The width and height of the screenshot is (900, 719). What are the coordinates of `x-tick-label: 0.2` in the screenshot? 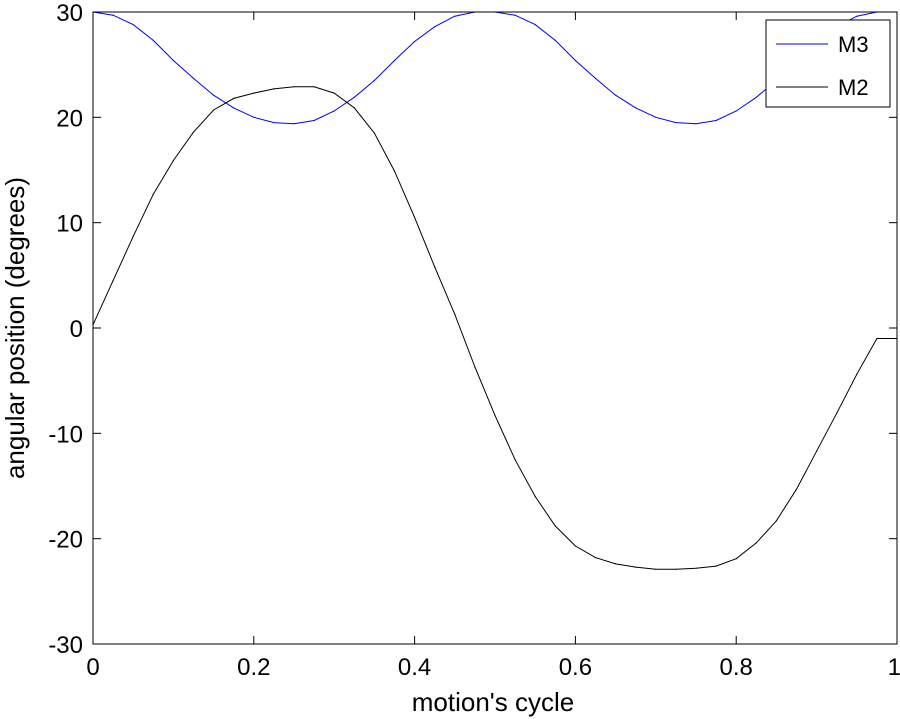 It's located at (253, 667).